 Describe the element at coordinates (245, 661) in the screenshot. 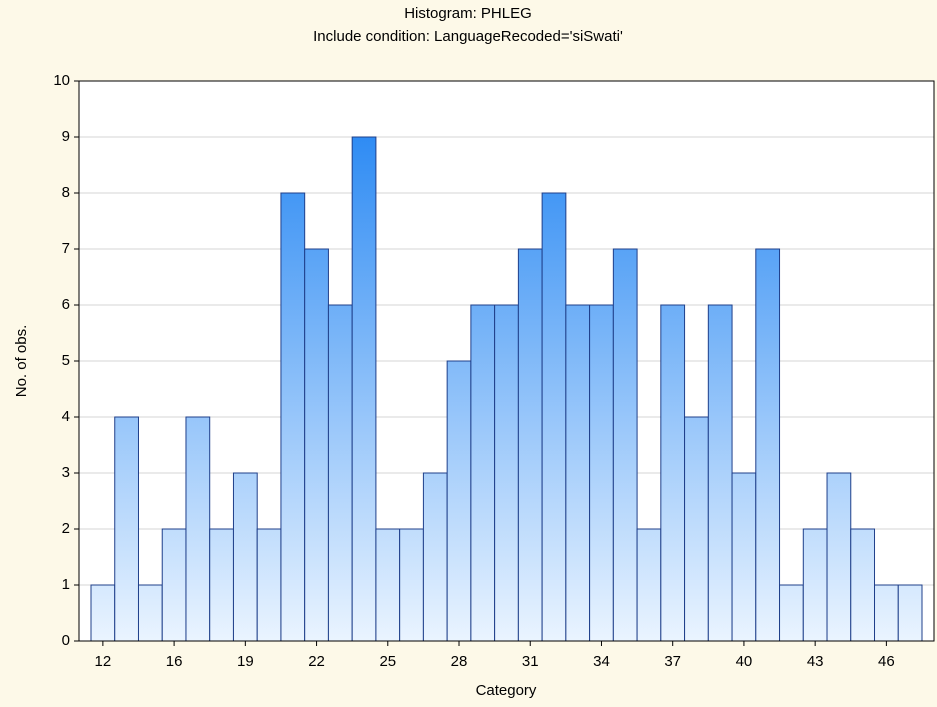

I see `x-tick-label: 19` at that location.